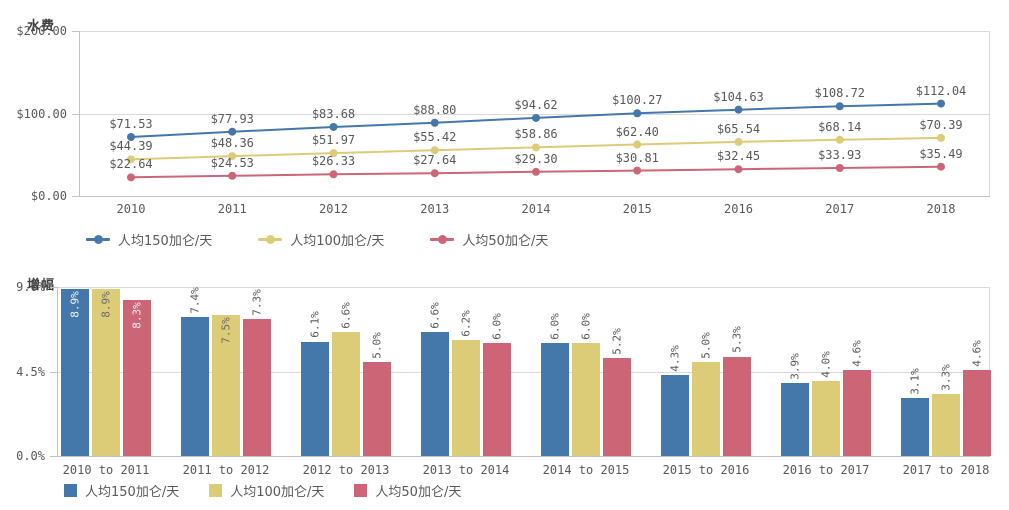 The image size is (1009, 510). I want to click on point-label: $100.27, so click(637, 100).